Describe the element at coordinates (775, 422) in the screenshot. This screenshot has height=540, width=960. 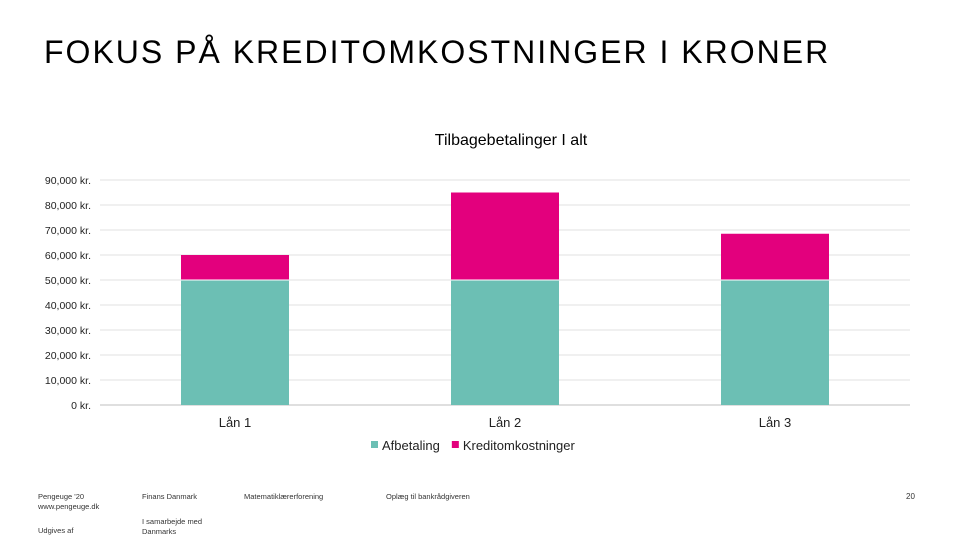
I see `x-tick-label: Lån 3` at that location.